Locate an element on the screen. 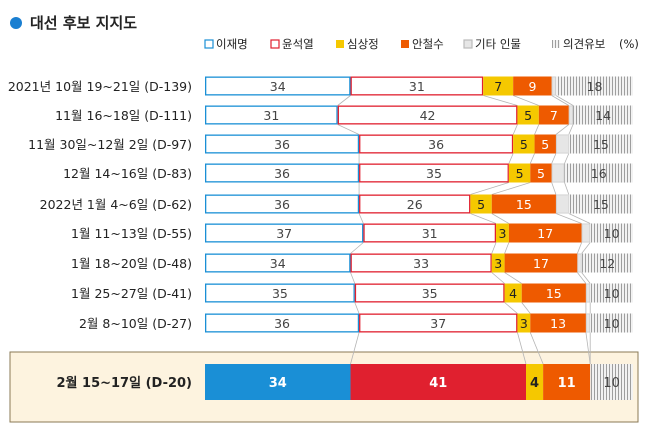 The width and height of the screenshot is (660, 436). data-label: 12 is located at coordinates (607, 263).